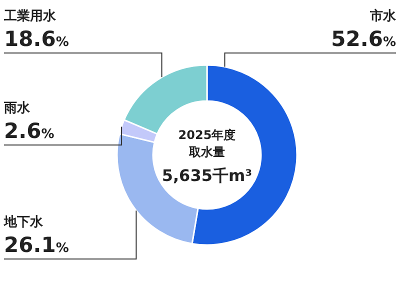 The width and height of the screenshot is (400, 297). Describe the element at coordinates (207, 175) in the screenshot. I see `text: 5,635千m³` at that location.